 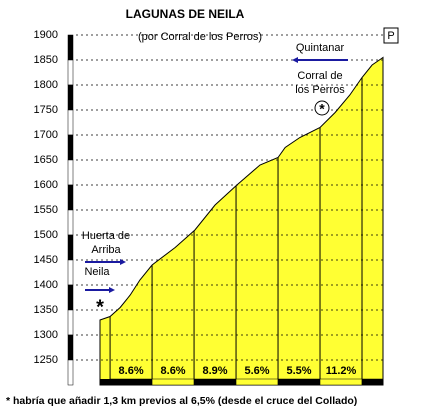 I want to click on chart-title: LAGUNAS DE NEILA, so click(x=185, y=14).